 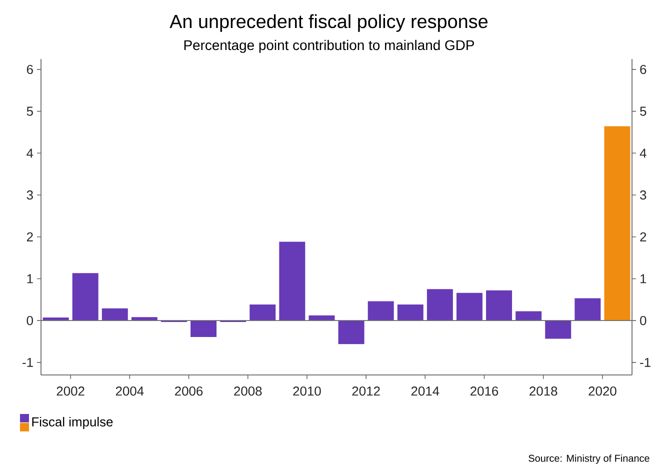 What do you see at coordinates (29, 69) in the screenshot?
I see `y-tick-label: 6` at bounding box center [29, 69].